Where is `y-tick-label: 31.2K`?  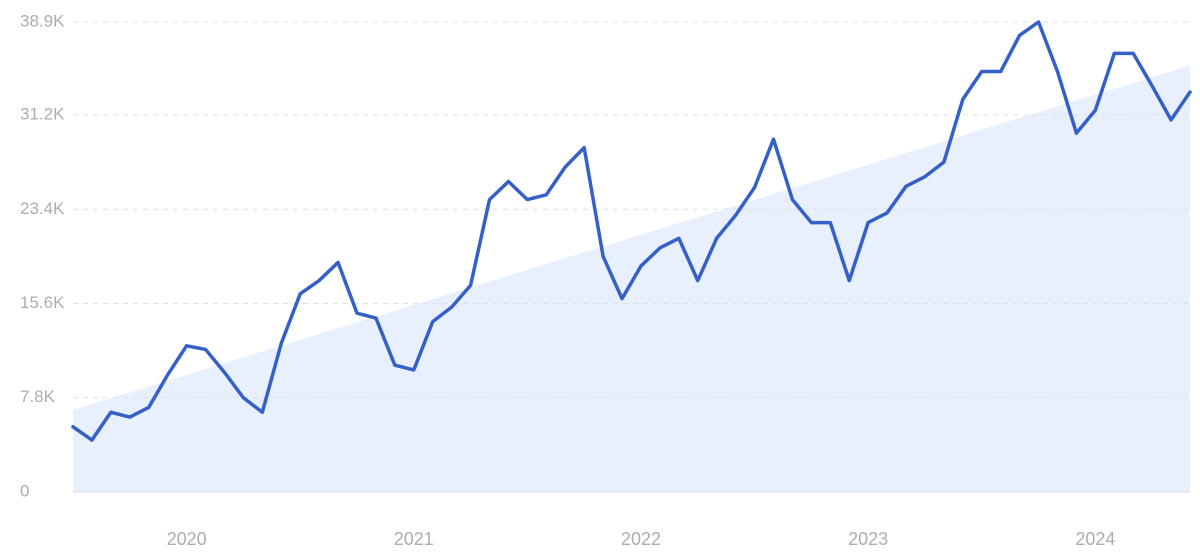 y-tick-label: 31.2K is located at coordinates (42, 114).